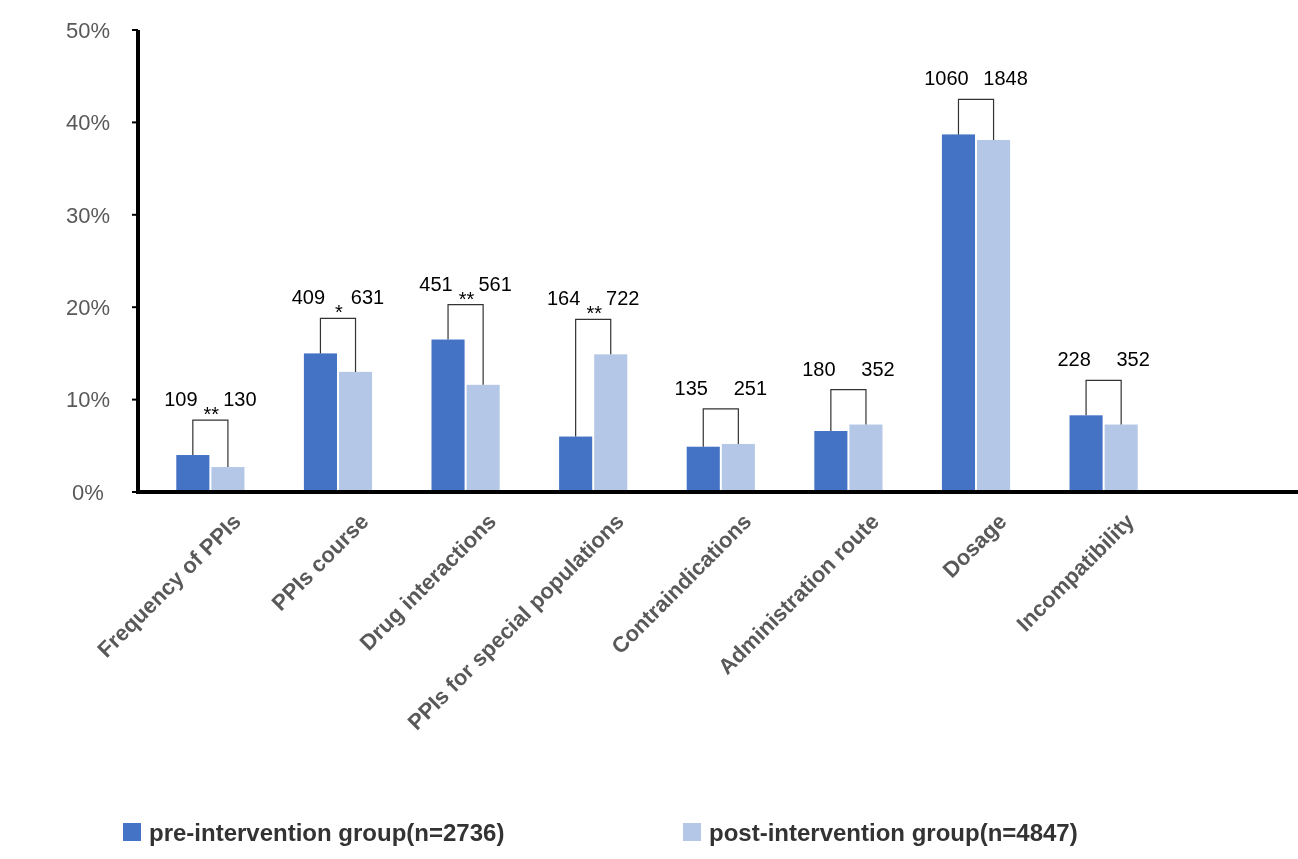  Describe the element at coordinates (308, 297) in the screenshot. I see `annotation: 409` at that location.